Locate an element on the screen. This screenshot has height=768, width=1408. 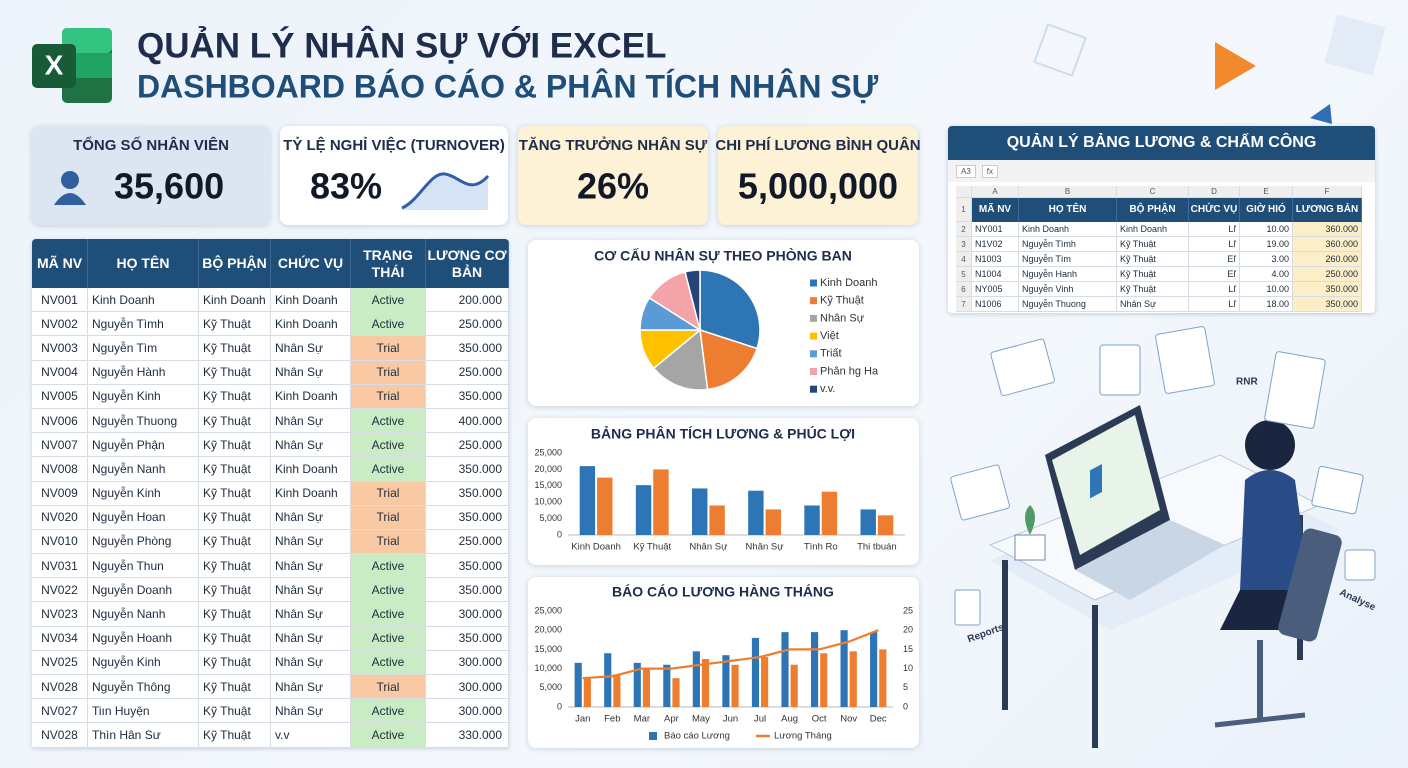
sheet-cell: Eľ is located at coordinates (1214, 274).